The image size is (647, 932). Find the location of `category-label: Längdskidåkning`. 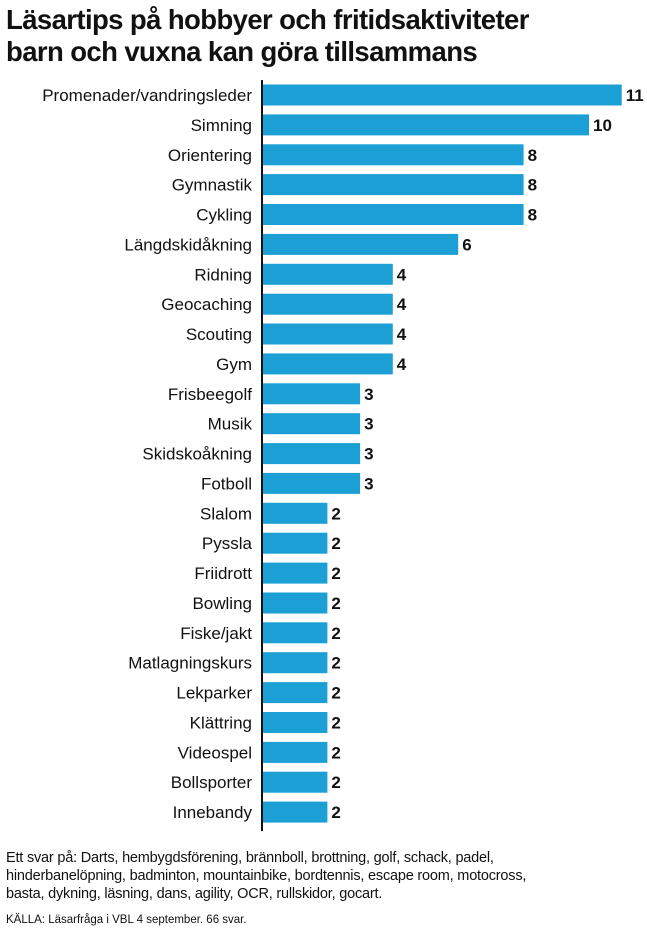

category-label: Längdskidåkning is located at coordinates (188, 244).